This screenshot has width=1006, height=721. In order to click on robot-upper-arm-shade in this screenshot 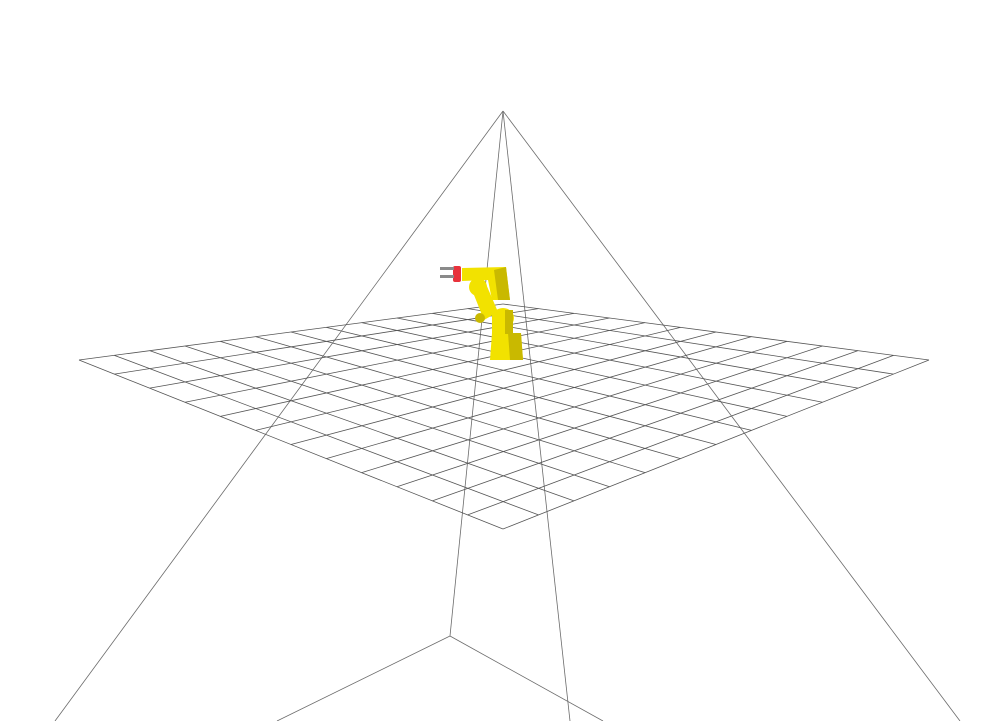, I will do `click(502, 283)`.